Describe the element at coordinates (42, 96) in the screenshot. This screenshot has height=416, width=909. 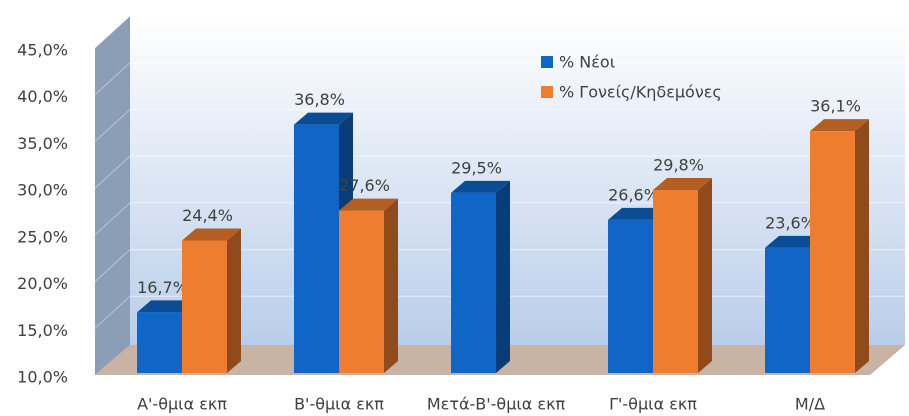
I see `y-tick-label: 40,0%` at that location.